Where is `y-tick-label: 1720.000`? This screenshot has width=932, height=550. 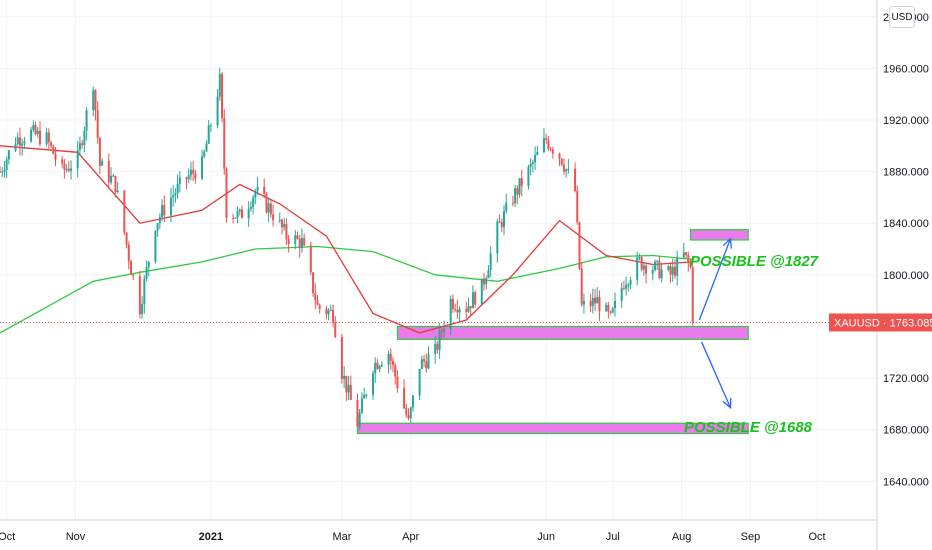
y-tick-label: 1720.000 is located at coordinates (906, 379).